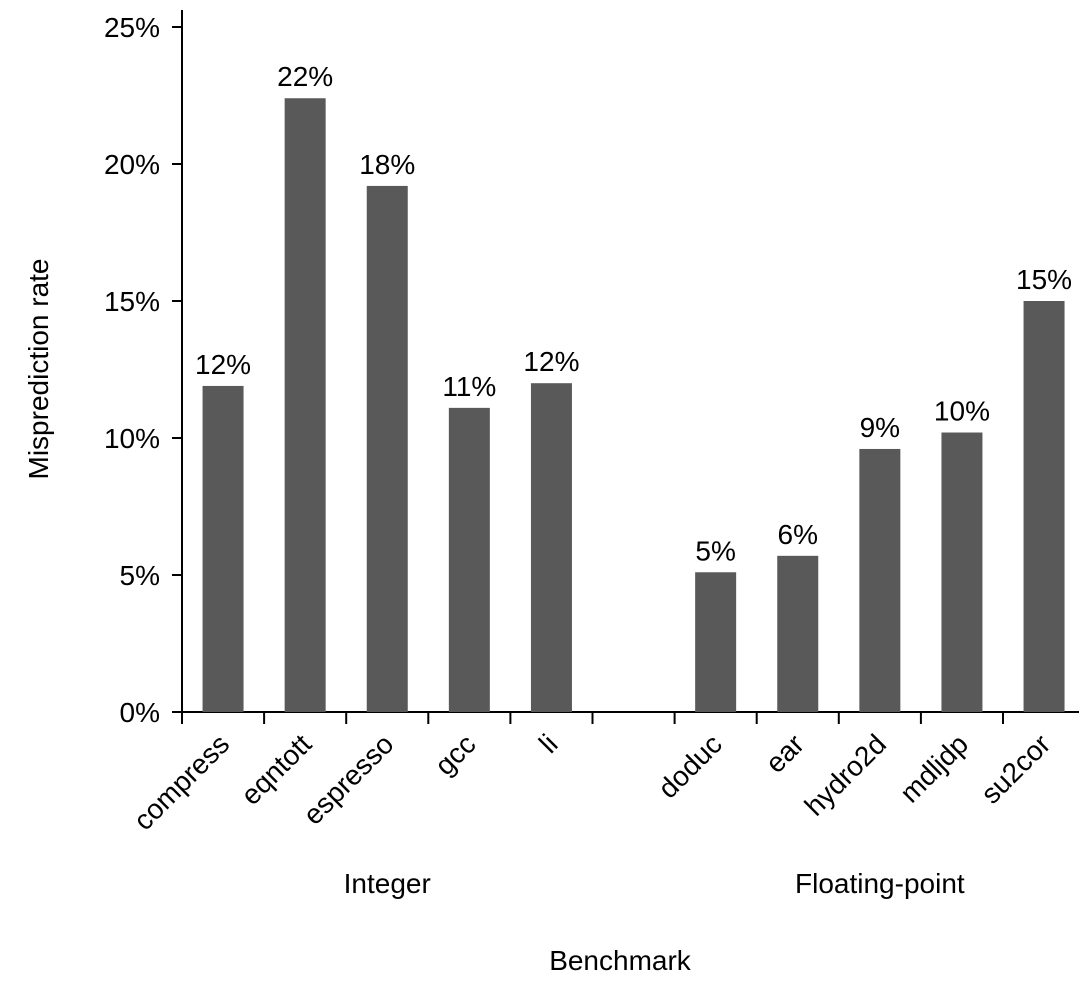 This screenshot has height=982, width=1079. I want to click on data-label: 15%, so click(1044, 279).